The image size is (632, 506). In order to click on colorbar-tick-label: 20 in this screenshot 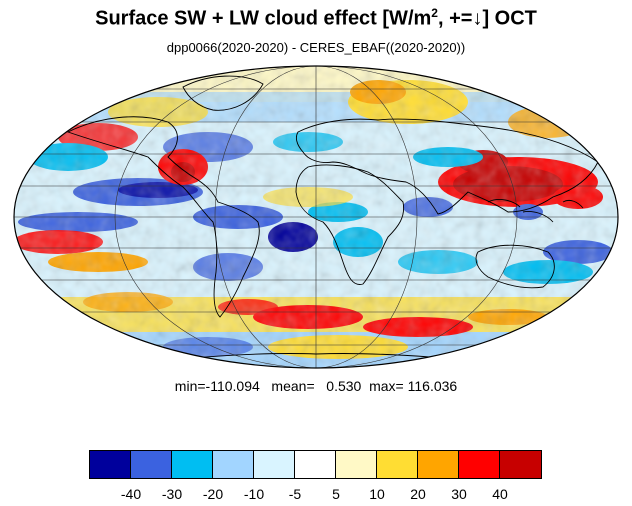, I will do `click(418, 494)`.